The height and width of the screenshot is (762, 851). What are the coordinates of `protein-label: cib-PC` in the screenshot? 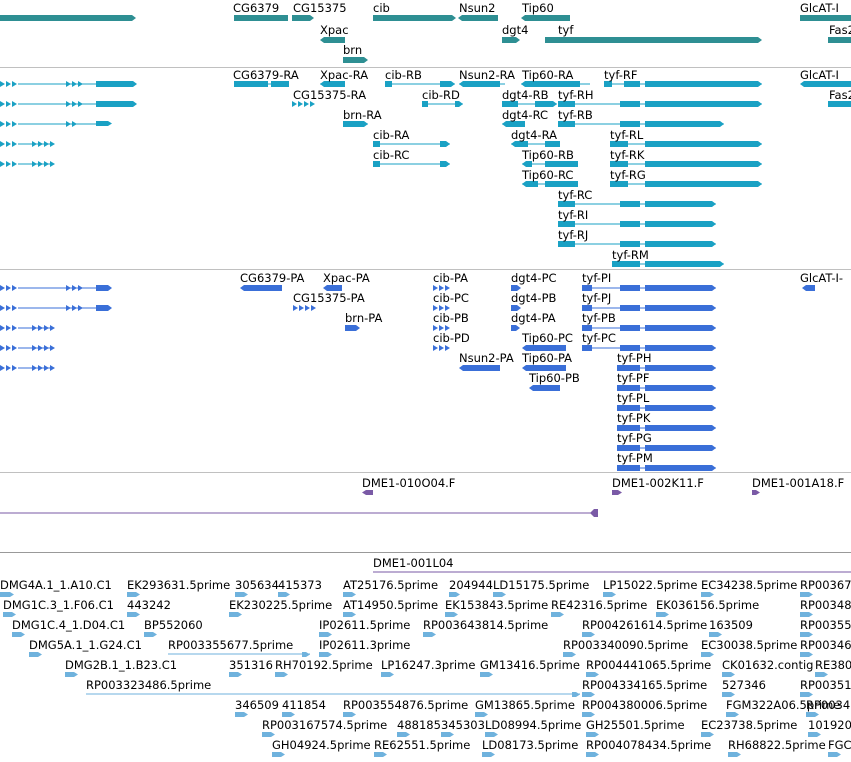 It's located at (451, 298).